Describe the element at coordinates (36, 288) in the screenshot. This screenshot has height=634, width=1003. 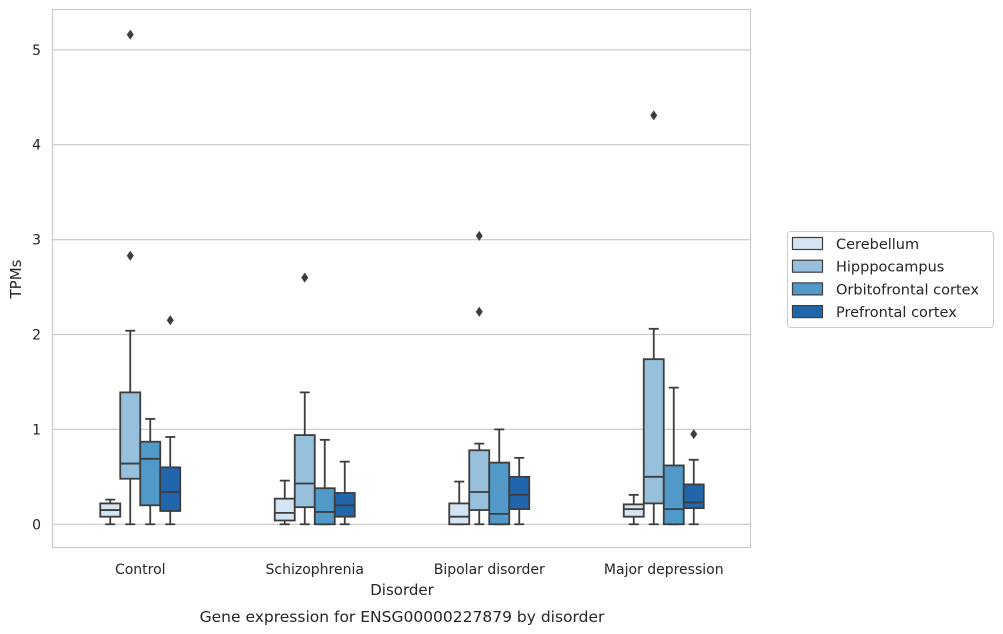
I see `y-tick-labels: 0 1 2 3 4 5` at that location.